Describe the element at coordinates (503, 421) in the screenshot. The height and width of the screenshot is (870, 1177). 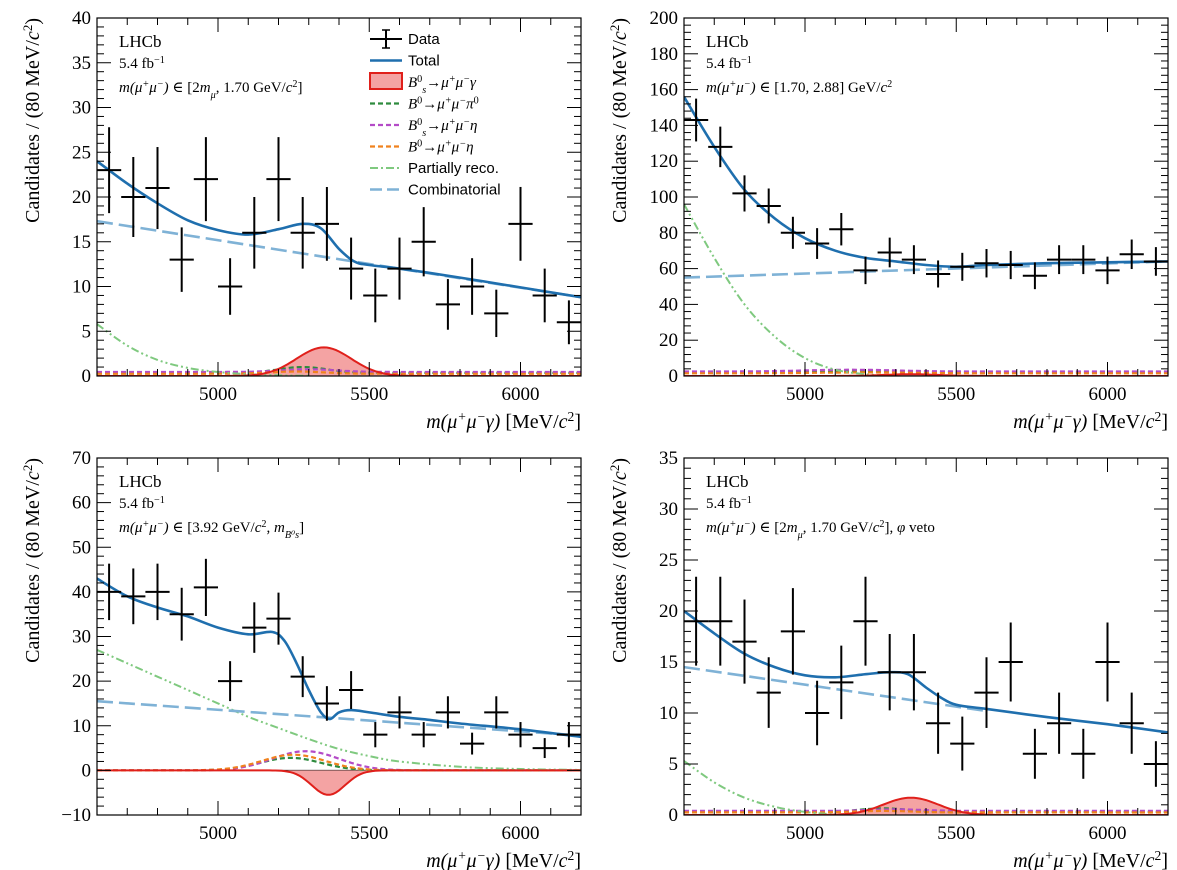
I see `x-axis-title: m(μ+μ−γ) [MeV/c2]` at that location.